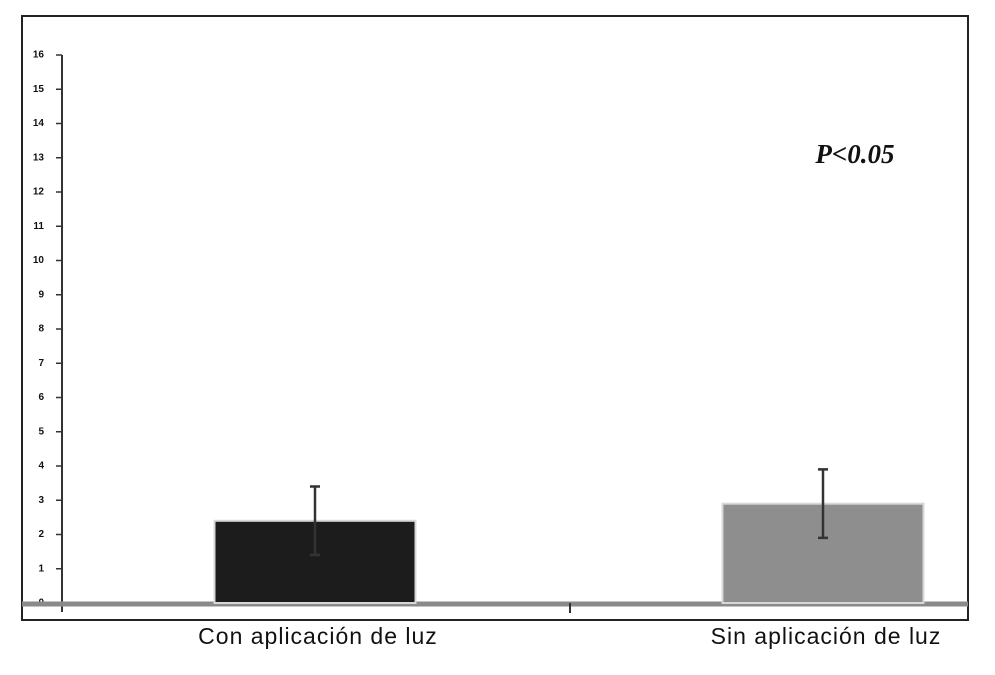  Describe the element at coordinates (39, 55) in the screenshot. I see `y-tick-label: 16` at that location.